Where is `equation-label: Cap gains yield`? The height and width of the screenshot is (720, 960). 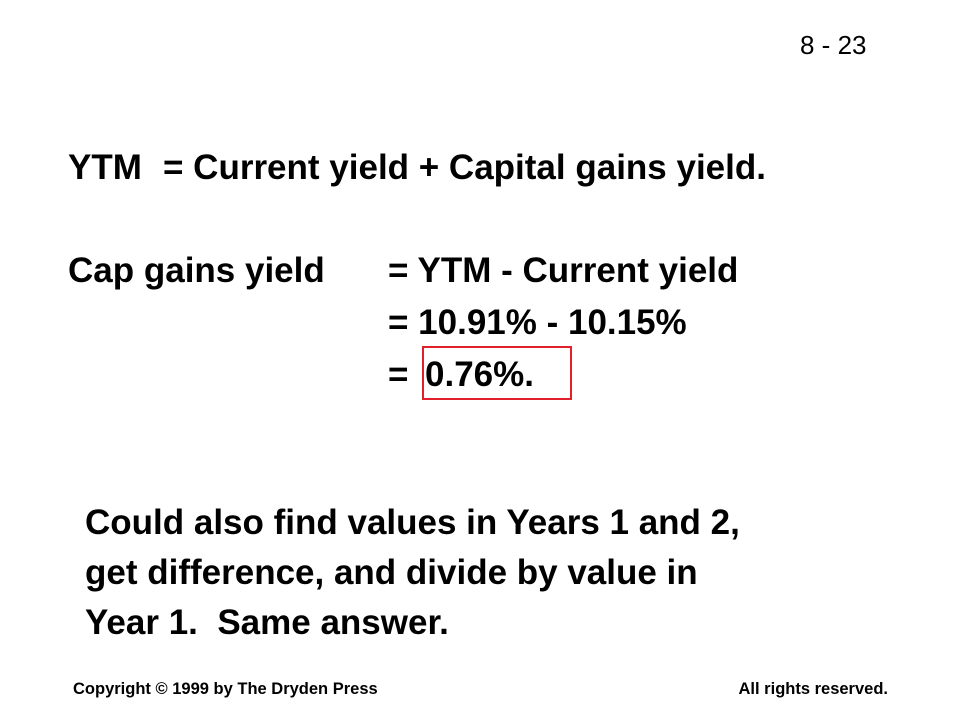
equation-label: Cap gains yield is located at coordinates (196, 270).